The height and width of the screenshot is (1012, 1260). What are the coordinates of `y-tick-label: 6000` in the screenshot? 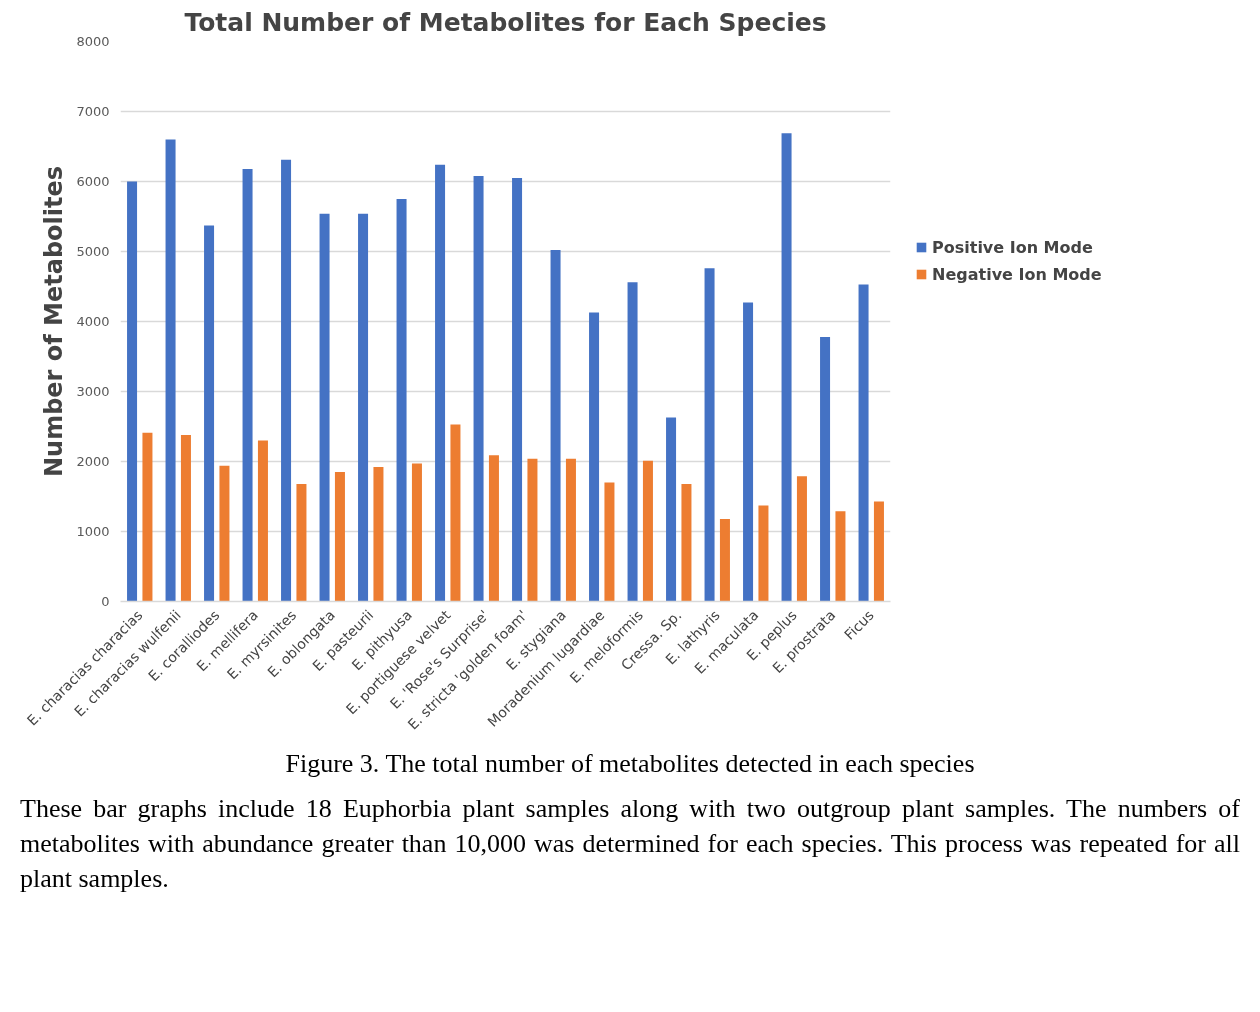 It's located at (93, 181).